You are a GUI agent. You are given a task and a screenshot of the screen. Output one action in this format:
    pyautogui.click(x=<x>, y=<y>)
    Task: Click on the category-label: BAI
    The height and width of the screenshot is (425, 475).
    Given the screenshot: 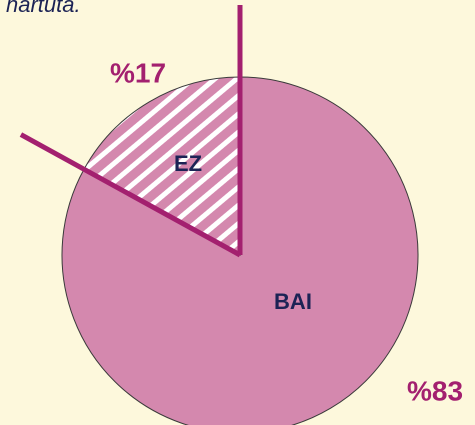 What is the action you would take?
    pyautogui.click(x=293, y=301)
    